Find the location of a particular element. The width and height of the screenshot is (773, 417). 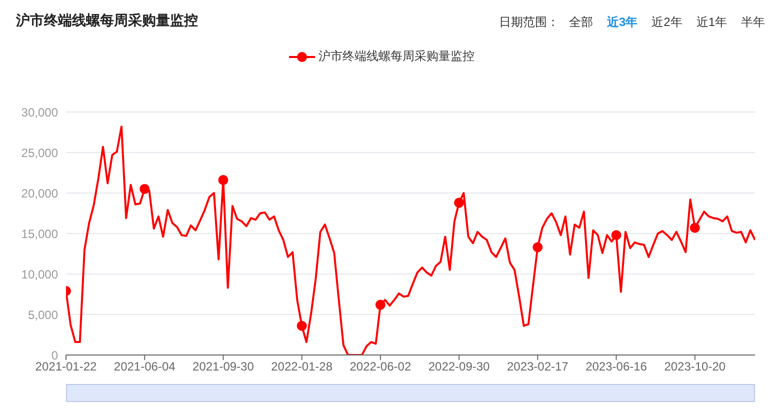

x-tick-label: 2022-09-30 is located at coordinates (459, 367).